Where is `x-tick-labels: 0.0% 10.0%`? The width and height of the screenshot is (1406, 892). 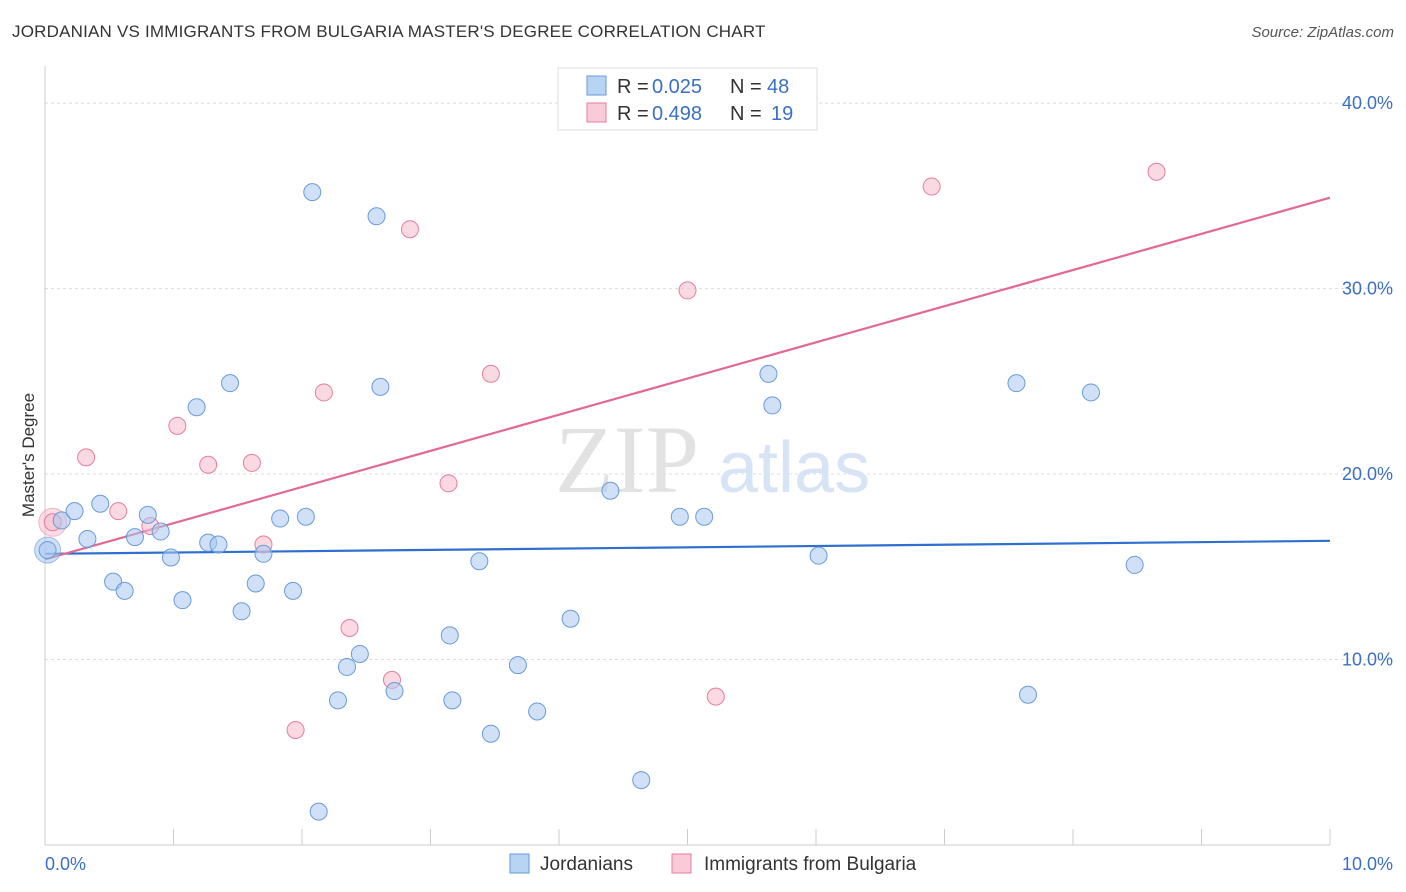 x-tick-labels: 0.0% 10.0% is located at coordinates (719, 864).